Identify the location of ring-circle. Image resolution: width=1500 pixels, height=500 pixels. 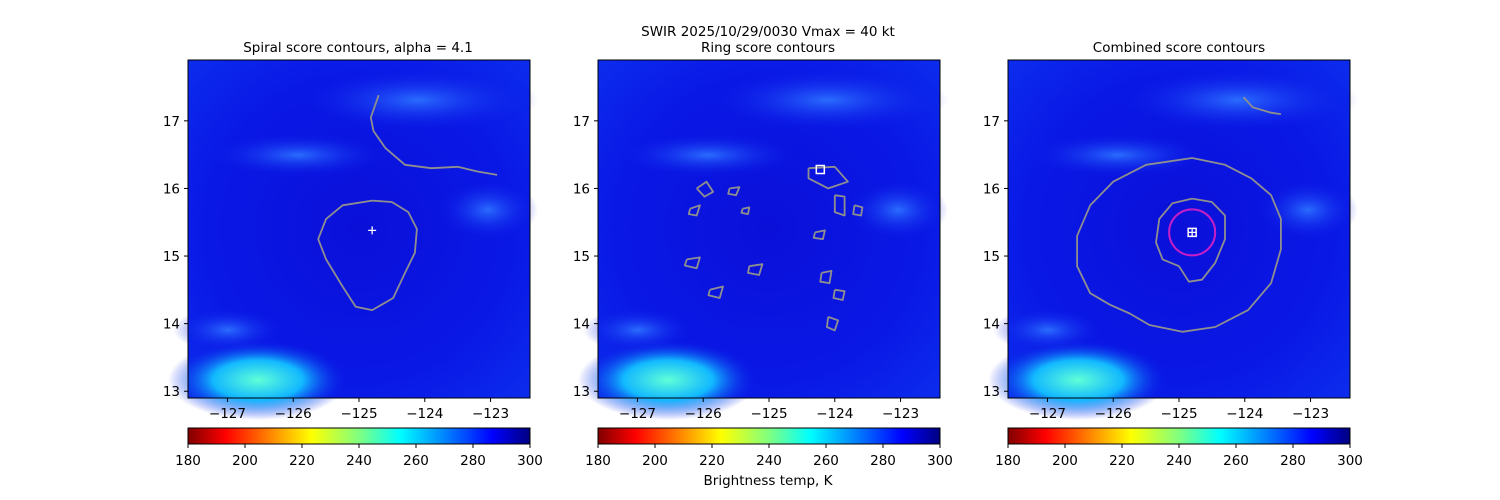
(1192, 232).